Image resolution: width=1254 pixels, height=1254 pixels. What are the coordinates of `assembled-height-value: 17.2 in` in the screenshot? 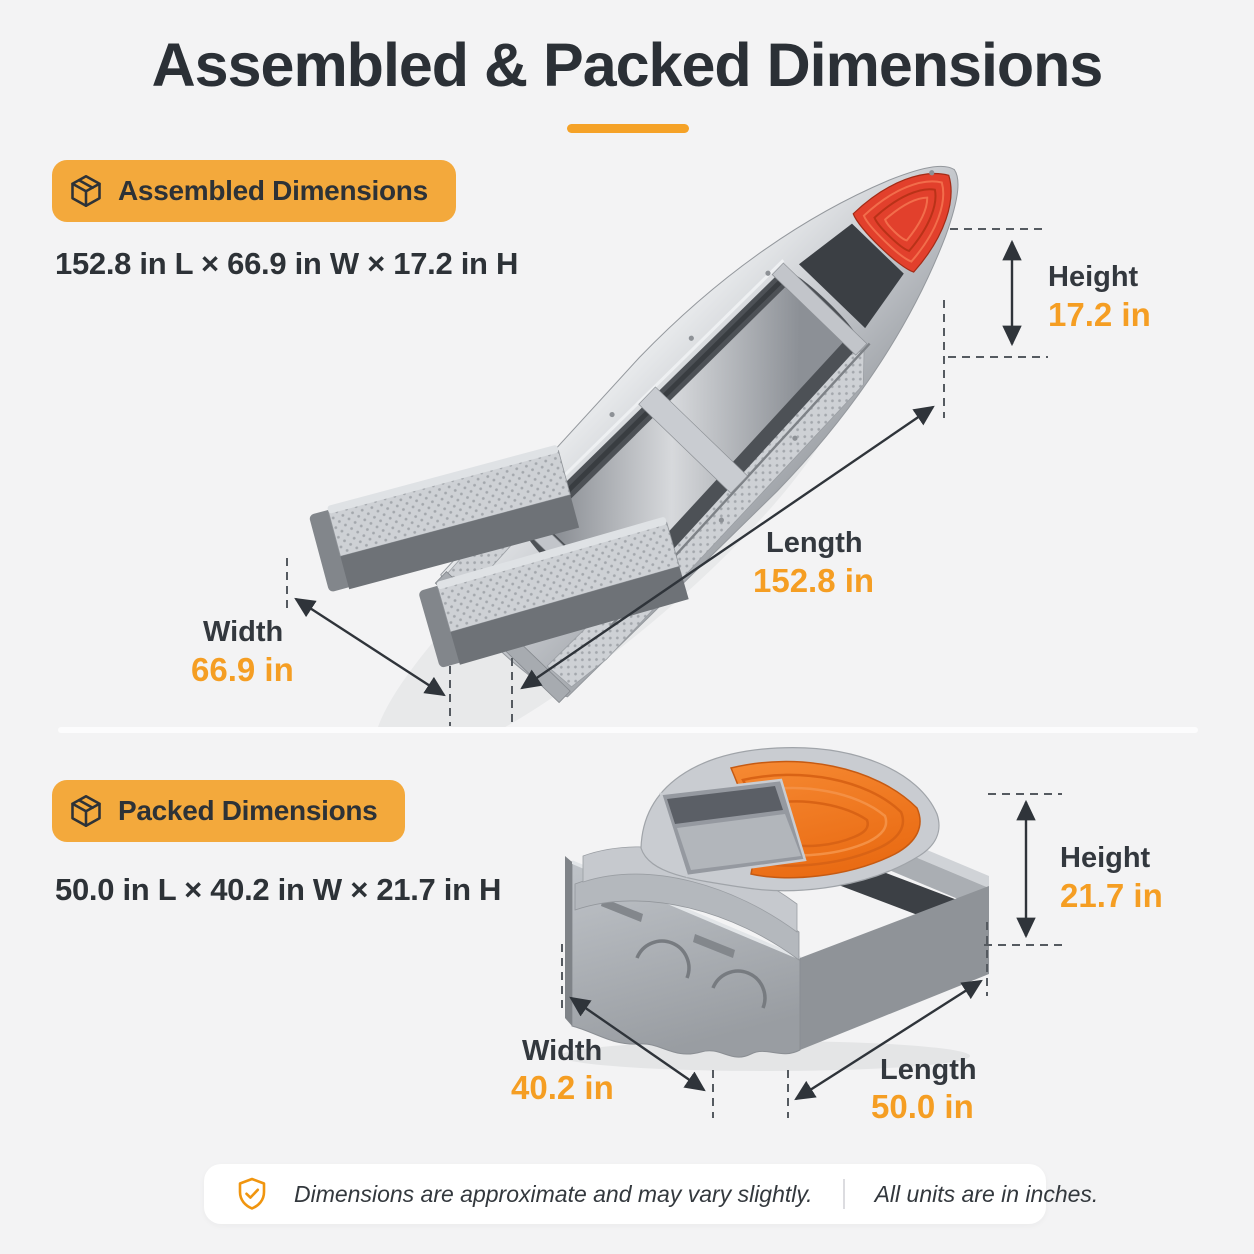 It's located at (1099, 314).